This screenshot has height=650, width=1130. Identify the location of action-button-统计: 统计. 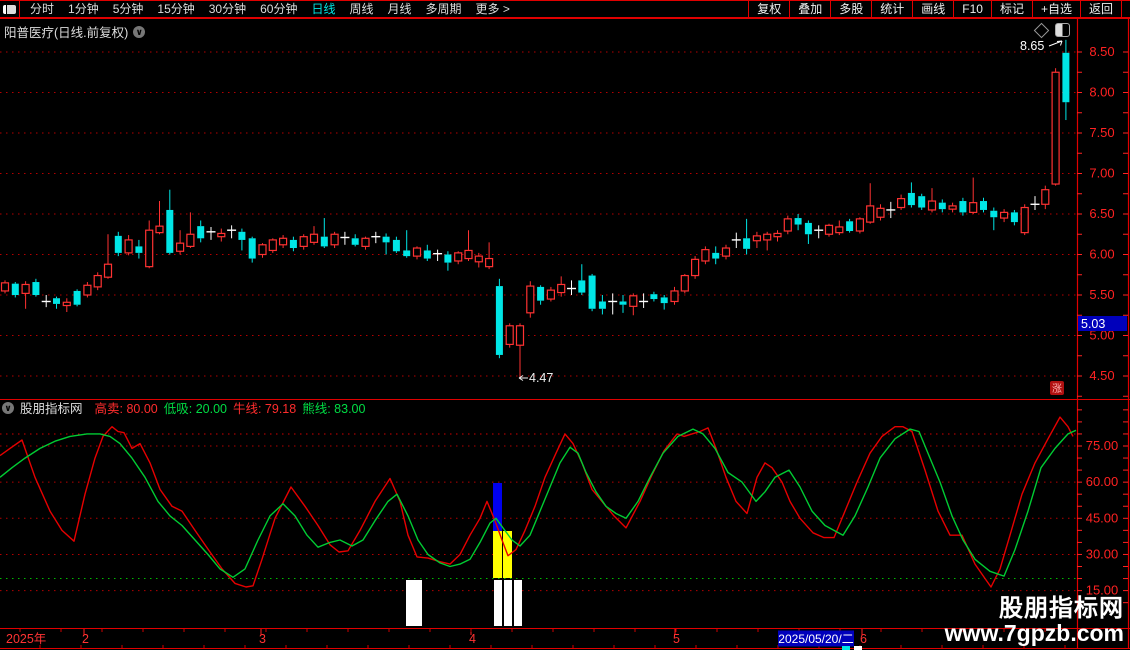
(893, 9).